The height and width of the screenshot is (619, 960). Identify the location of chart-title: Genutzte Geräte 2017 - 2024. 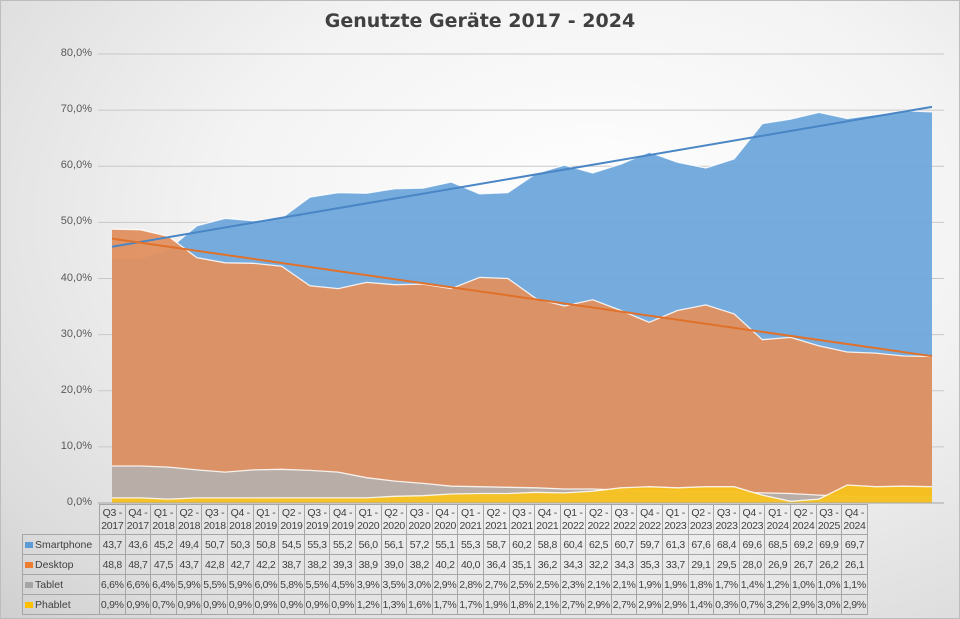
(480, 21).